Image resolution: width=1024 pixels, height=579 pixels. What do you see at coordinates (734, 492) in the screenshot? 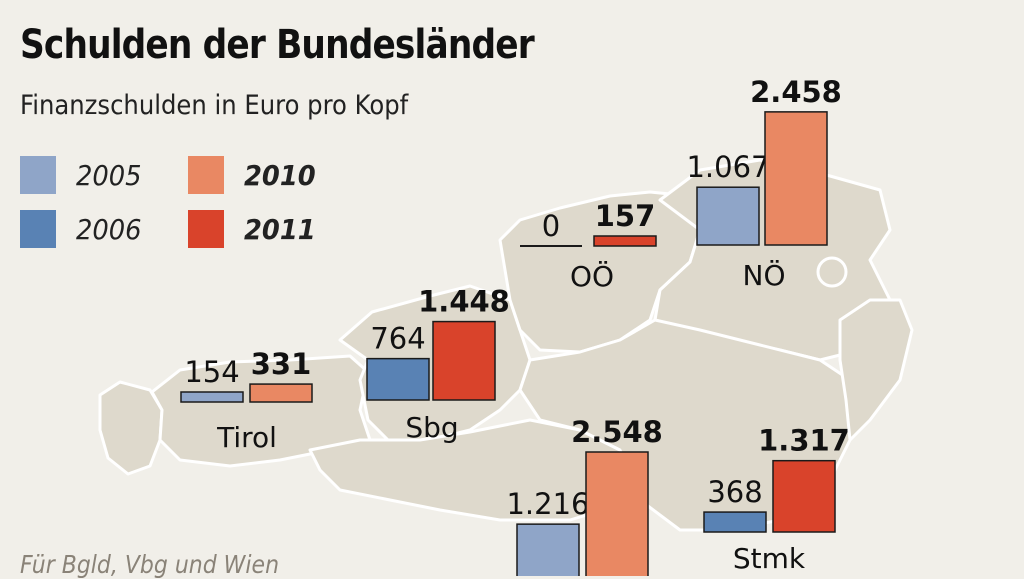
I see `bar-value-label: 368` at bounding box center [734, 492].